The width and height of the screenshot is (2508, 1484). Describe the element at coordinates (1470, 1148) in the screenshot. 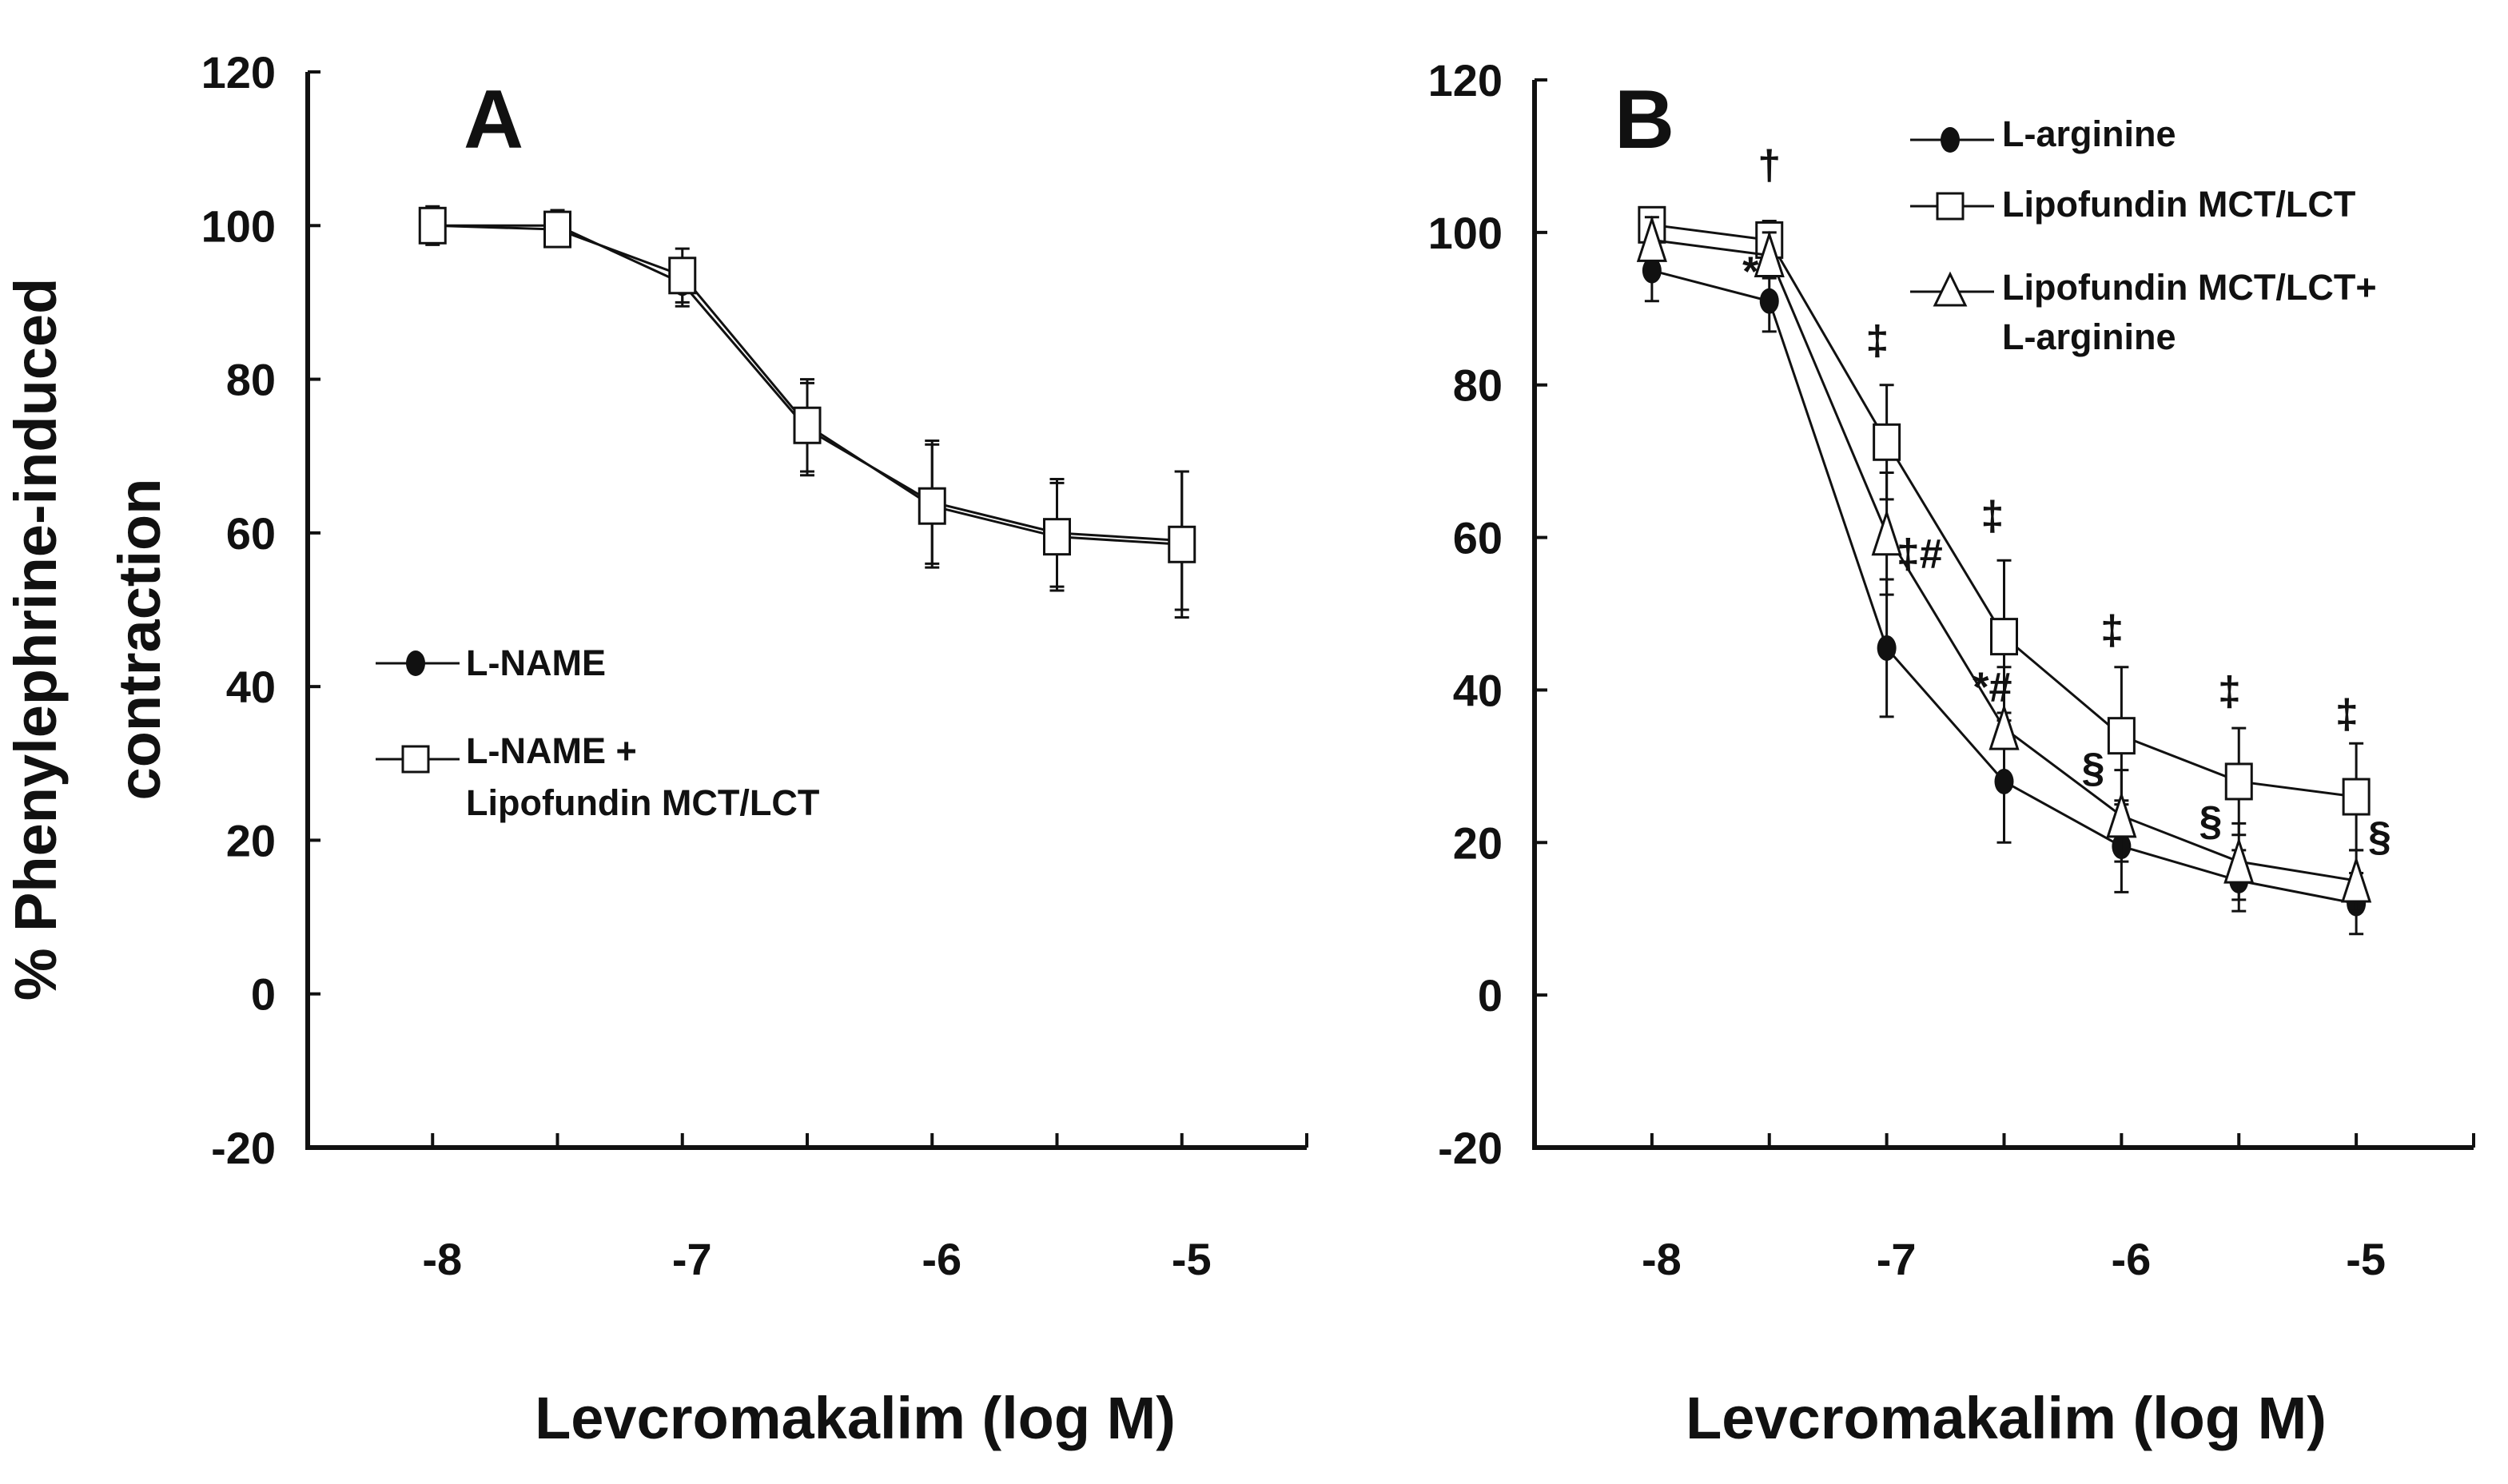

I see `panel-b-y-tick-label: -20` at that location.